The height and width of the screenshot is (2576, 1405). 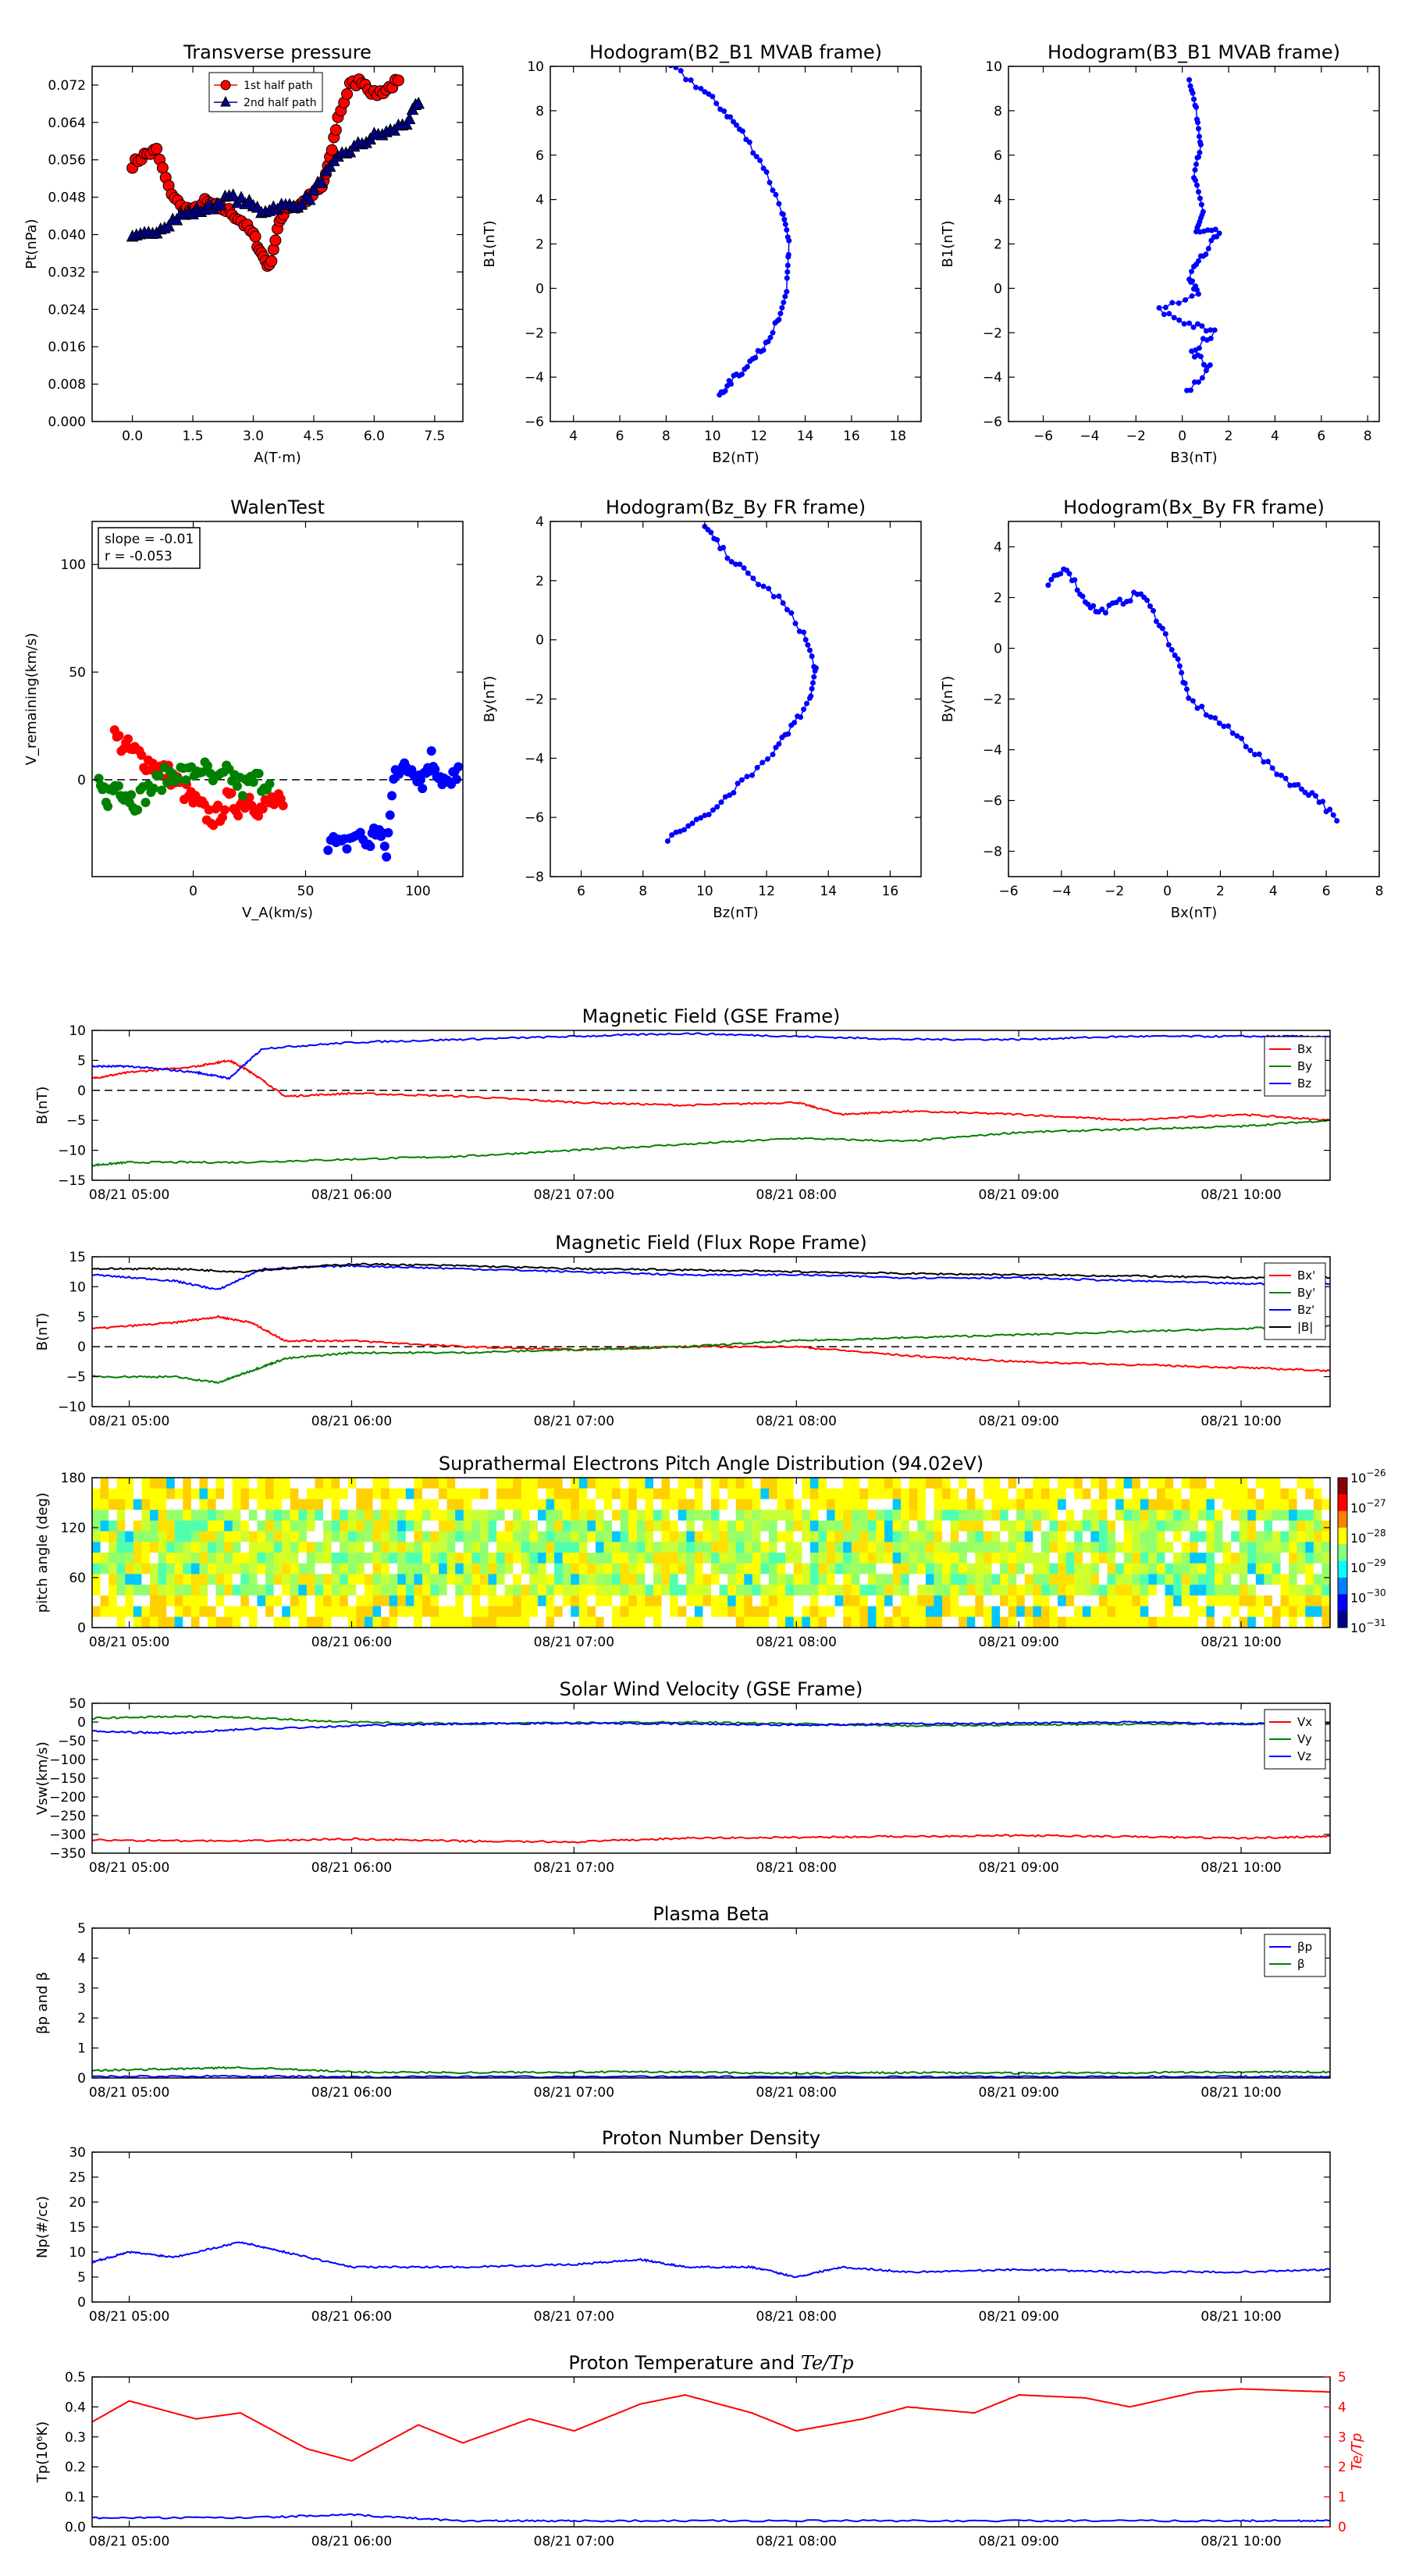 I want to click on x-tick-label: 08/21 09:00, so click(x=1018, y=1642).